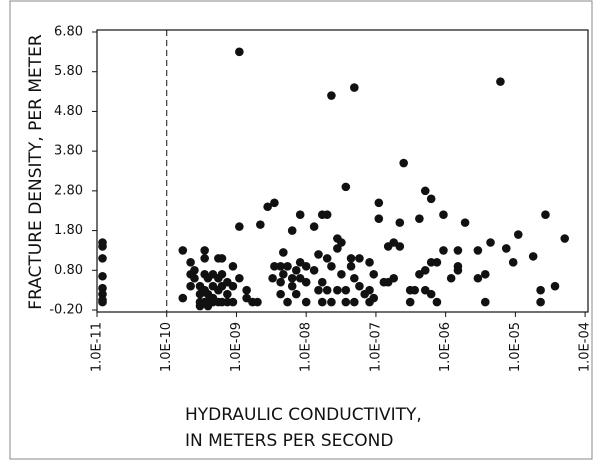  I want to click on y-axis-title: FRACTURE DENSITY, PER METER, so click(36, 172).